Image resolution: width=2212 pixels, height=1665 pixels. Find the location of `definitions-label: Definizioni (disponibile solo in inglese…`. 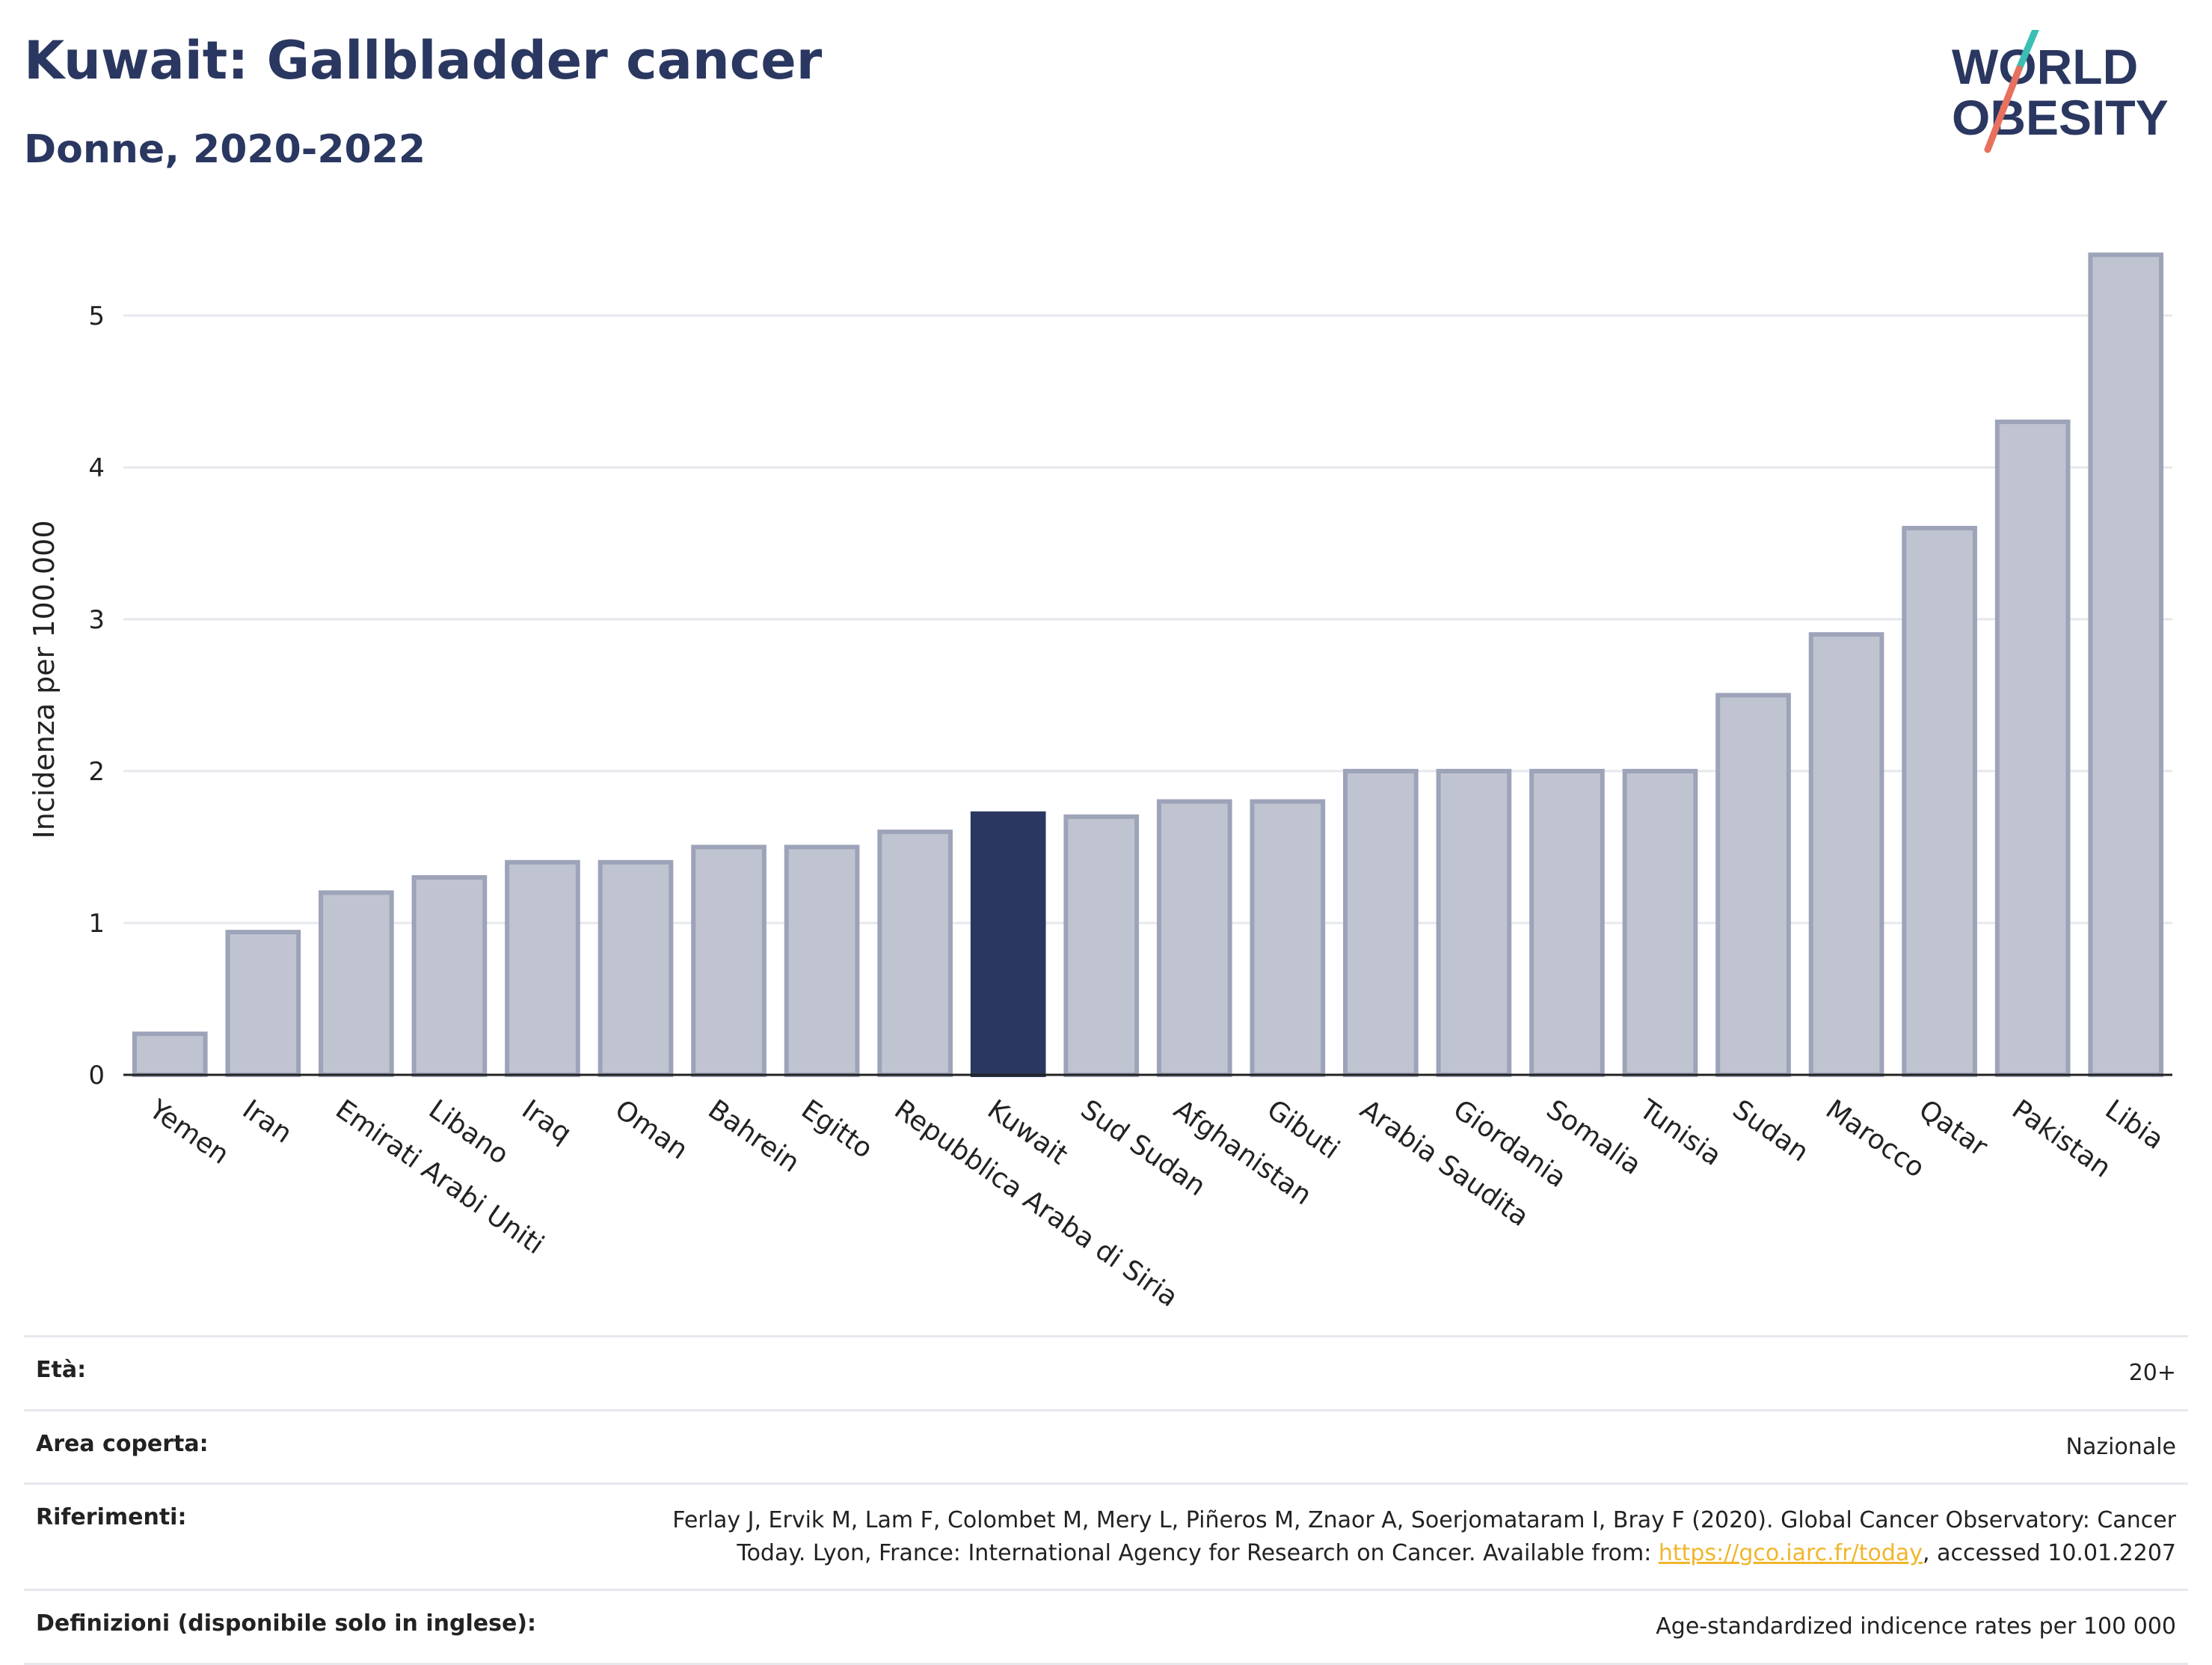

definitions-label: Definizioni (disponibile solo in inglese… is located at coordinates (286, 1623).